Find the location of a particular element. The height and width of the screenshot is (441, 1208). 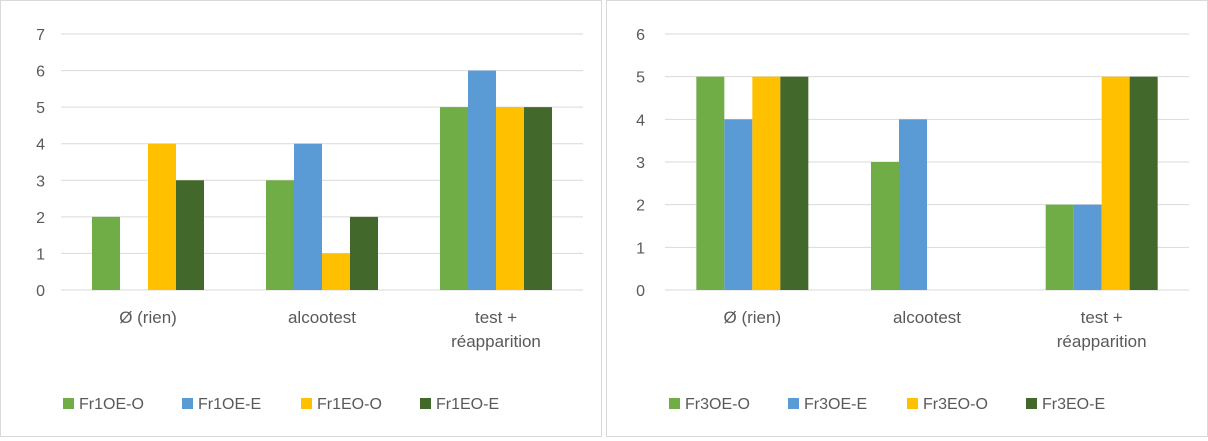

legend-label: Fr1OE-O is located at coordinates (111, 404).